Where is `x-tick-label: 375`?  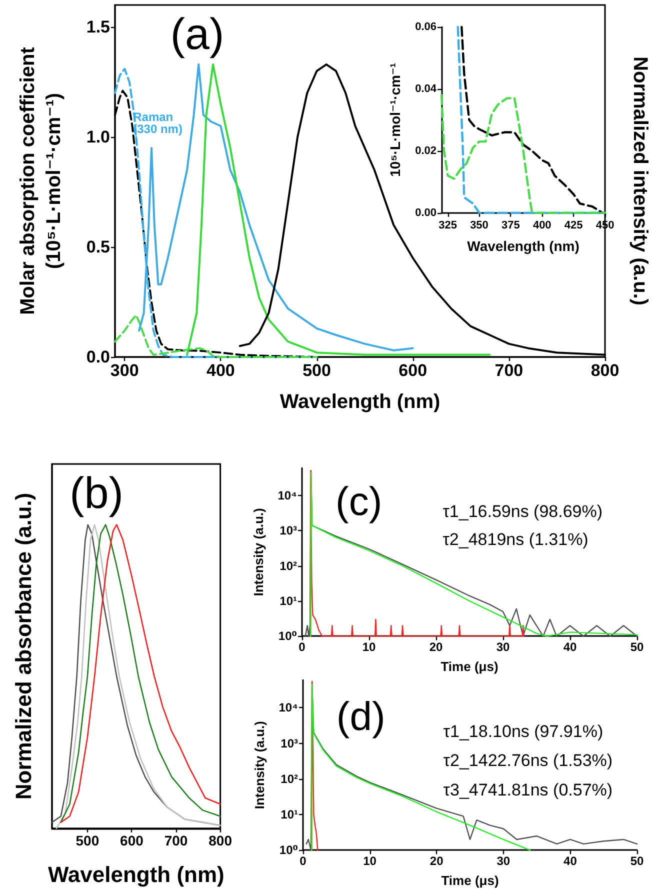 x-tick-label: 375 is located at coordinates (511, 225).